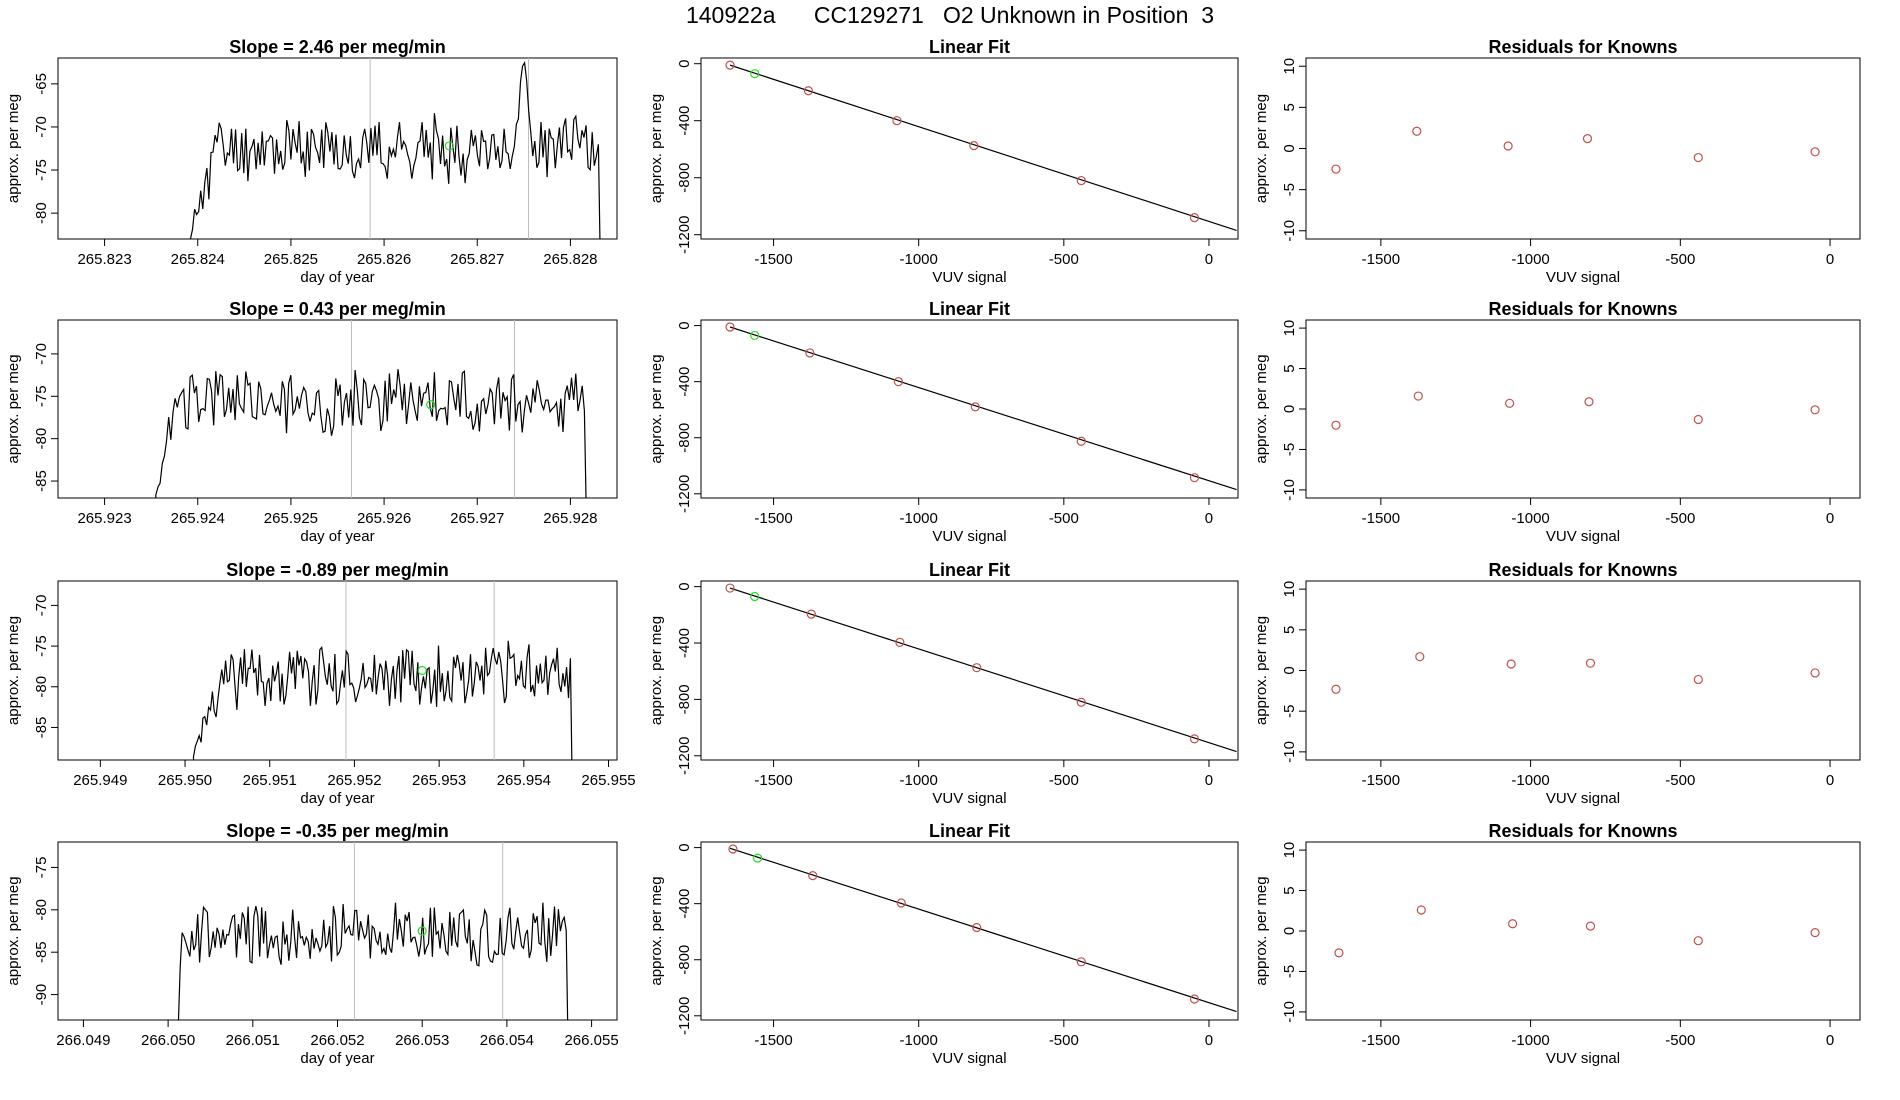  I want to click on x-tick-label: 265.927, so click(477, 518).